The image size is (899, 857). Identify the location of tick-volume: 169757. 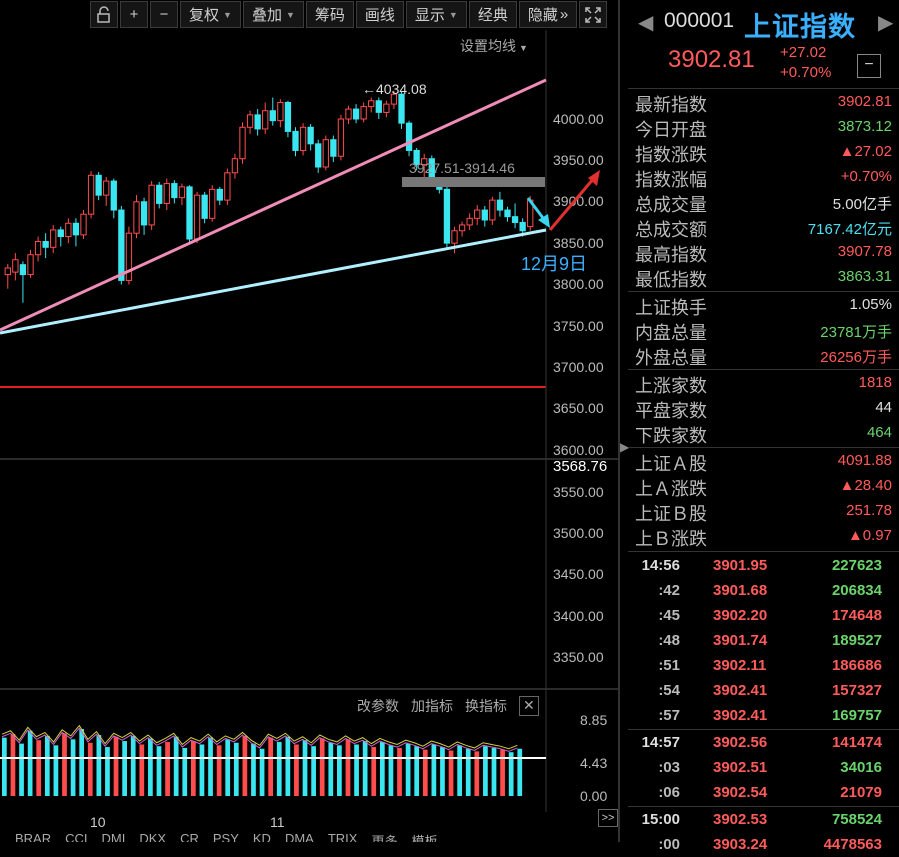
(856, 715).